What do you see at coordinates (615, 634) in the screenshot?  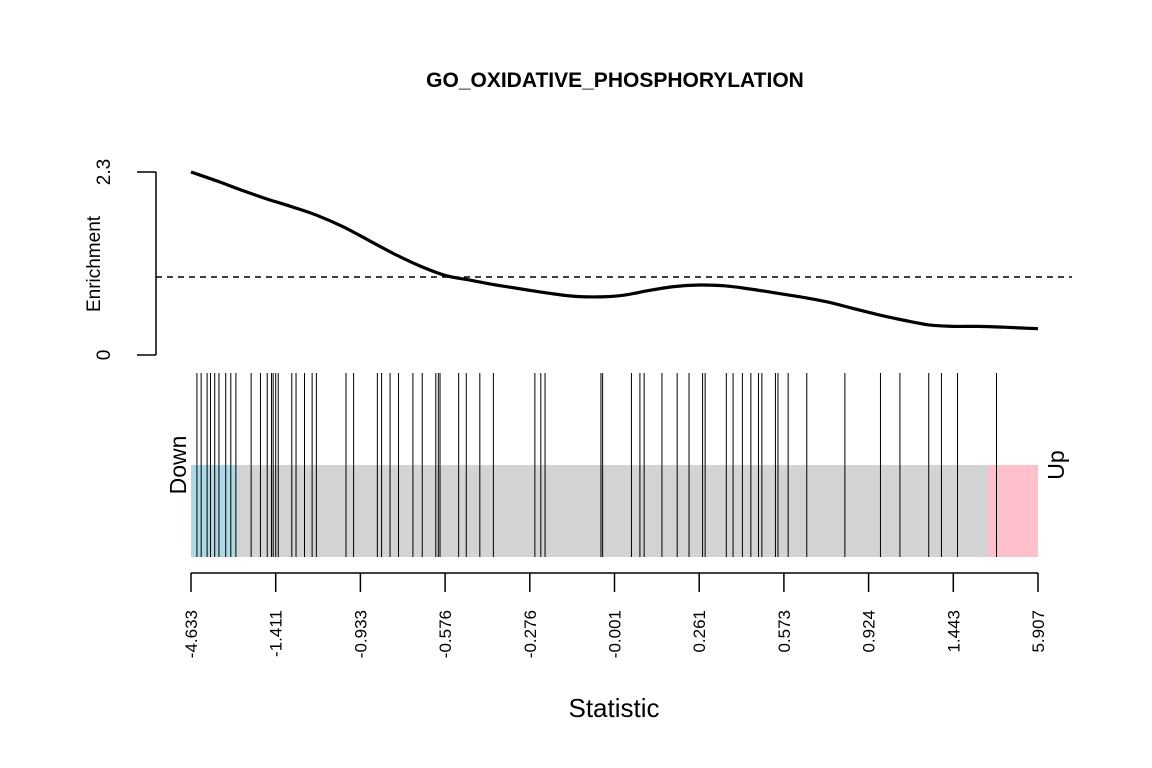 I see `x-tick-label-5: -0.001` at bounding box center [615, 634].